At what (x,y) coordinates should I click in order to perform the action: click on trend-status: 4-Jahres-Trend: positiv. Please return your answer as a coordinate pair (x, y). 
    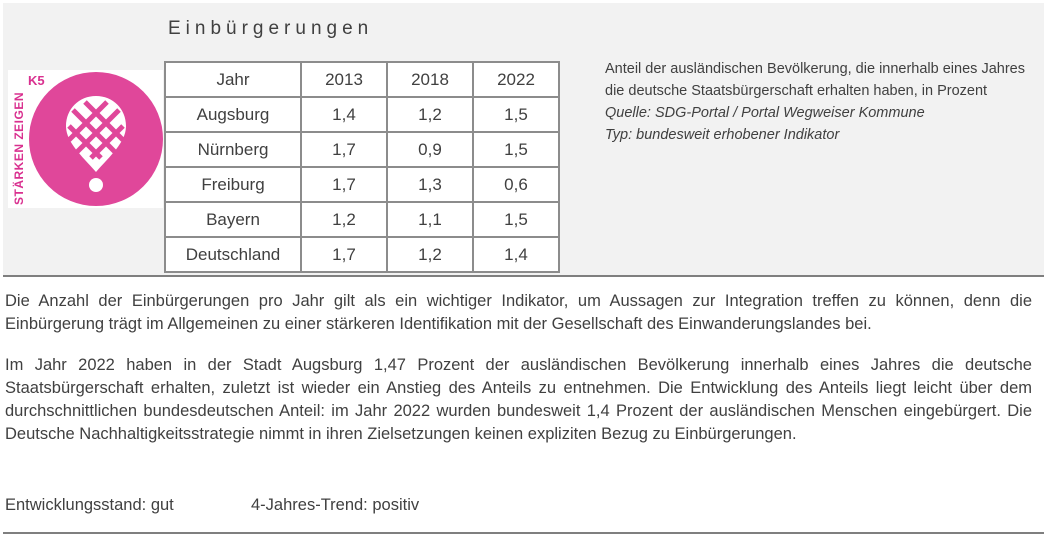
    Looking at the image, I should click on (335, 505).